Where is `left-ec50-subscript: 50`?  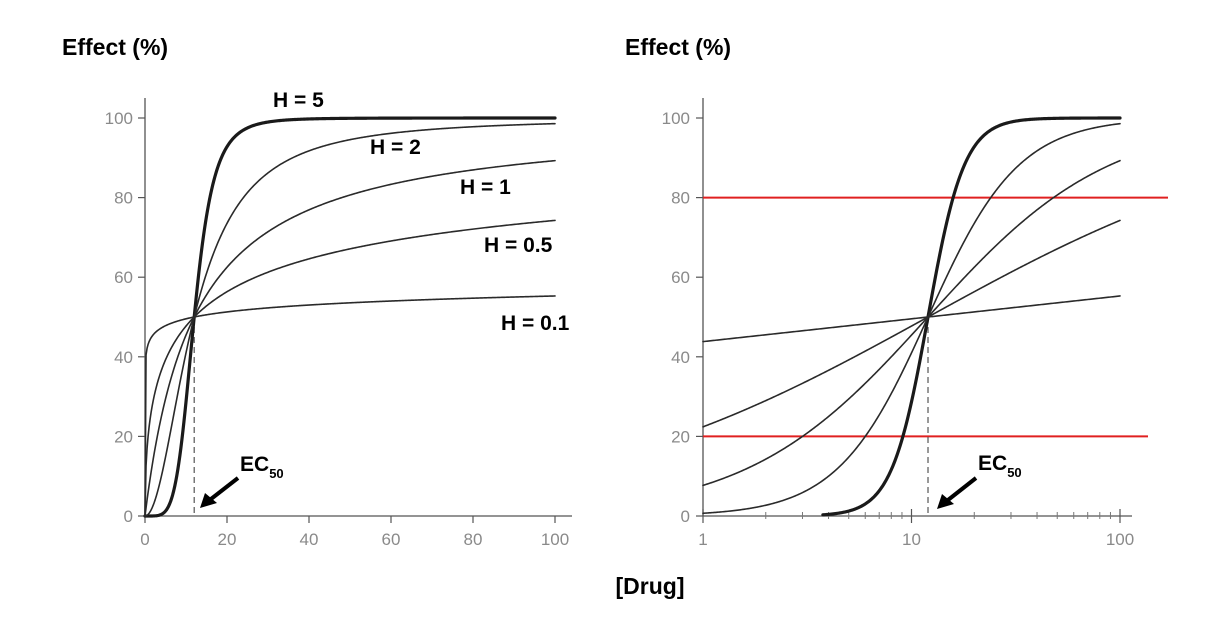 left-ec50-subscript: 50 is located at coordinates (276, 473).